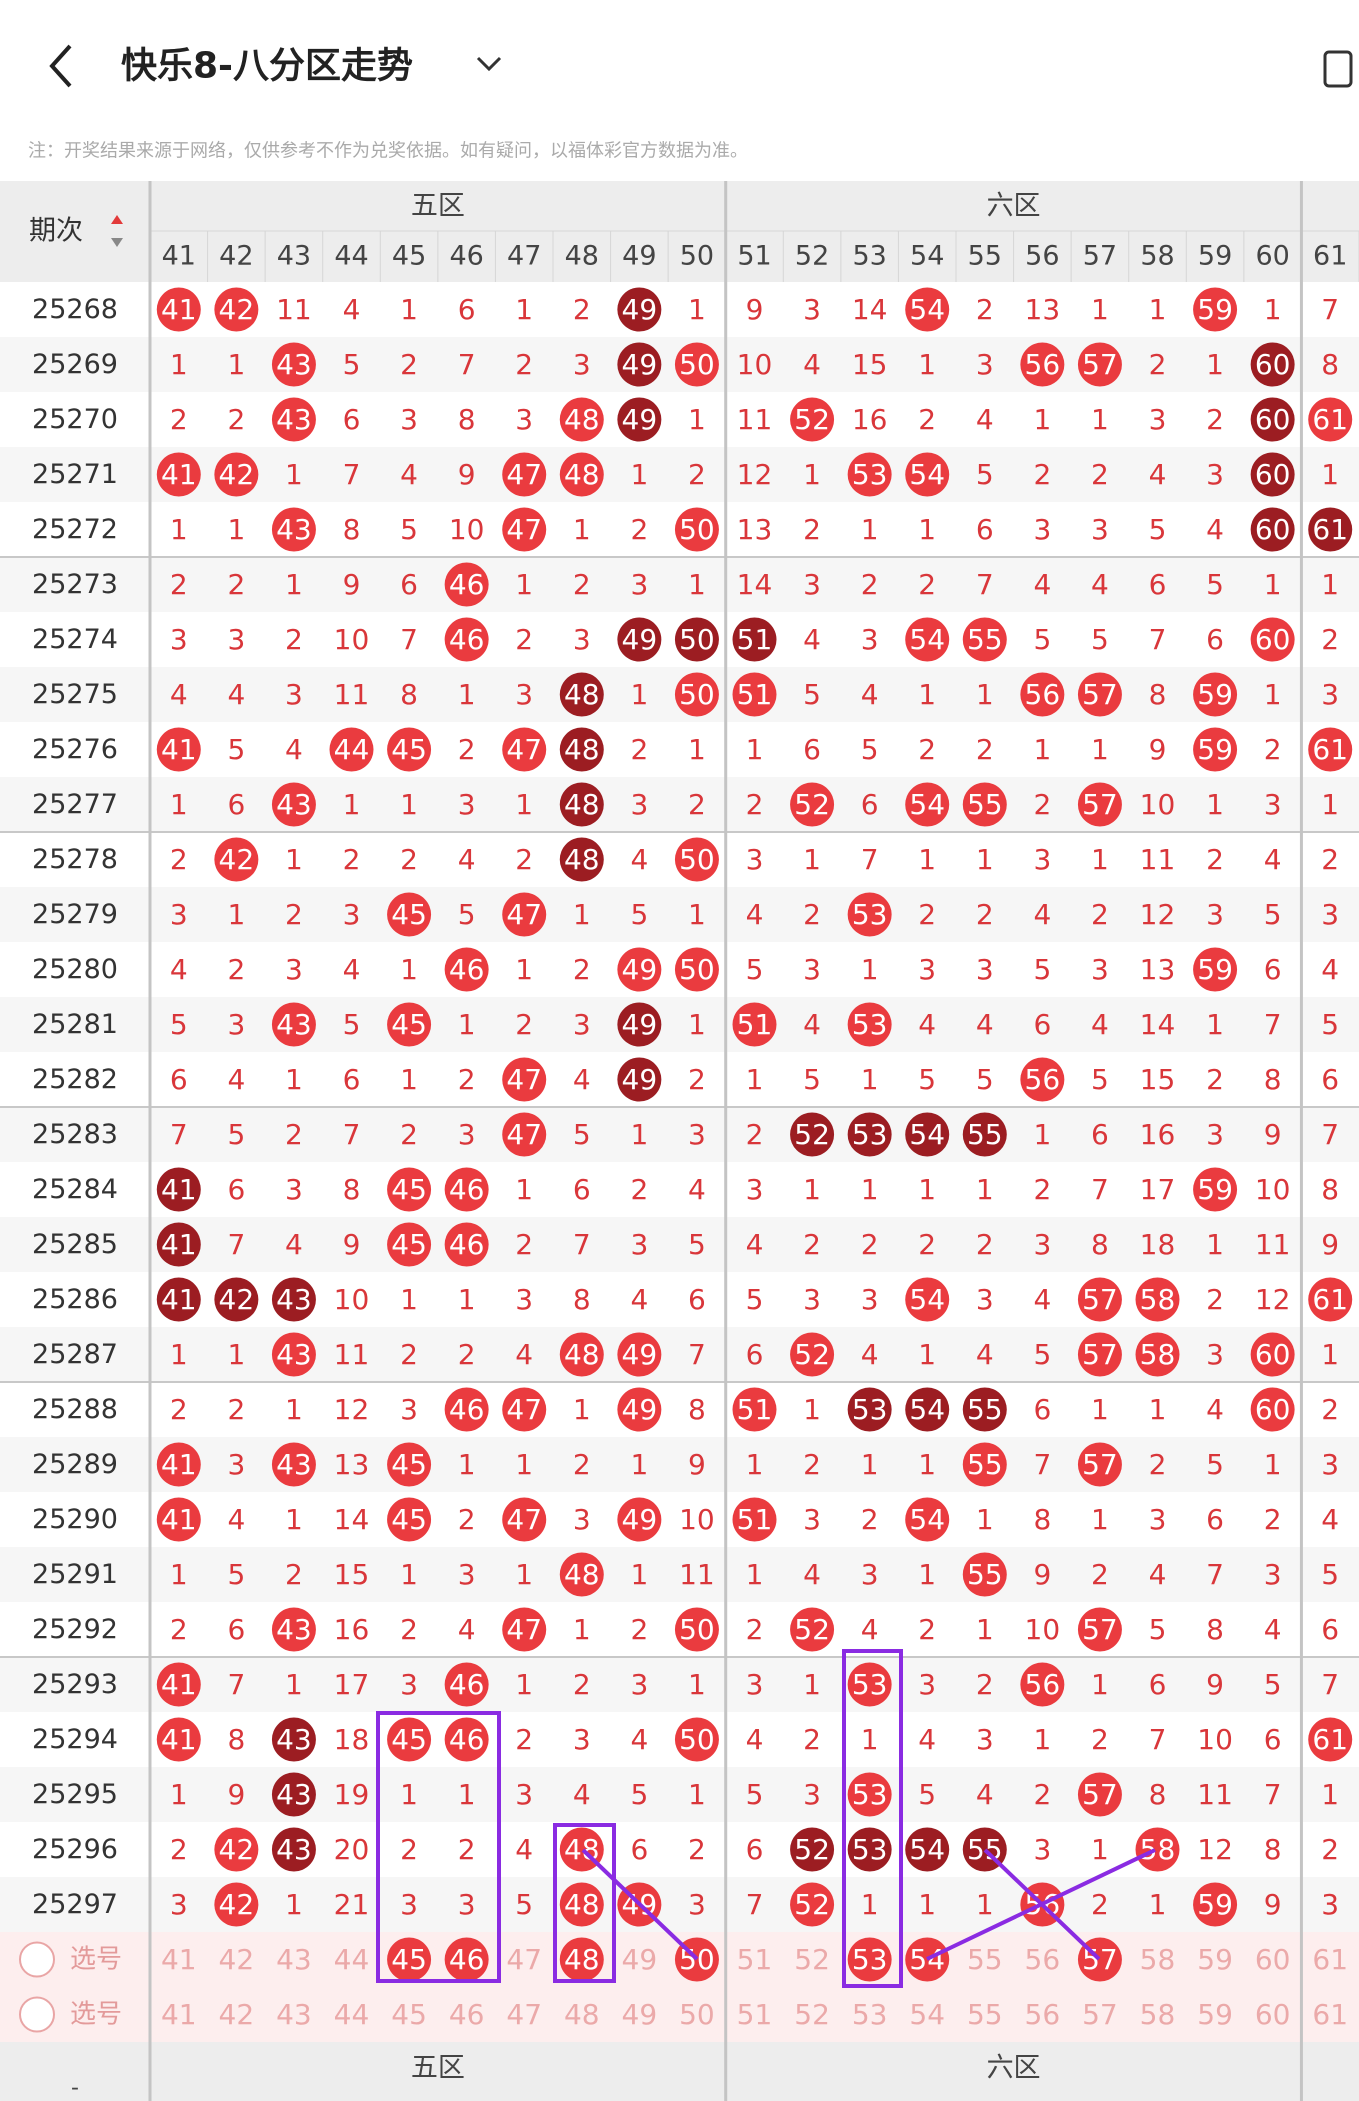 The image size is (1359, 2101). I want to click on cell-number: 11, so click(352, 1354).